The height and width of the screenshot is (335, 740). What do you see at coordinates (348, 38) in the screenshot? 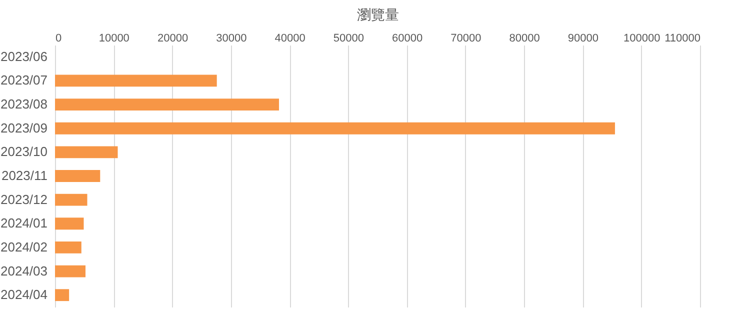
I see `x-tick-label: 50000` at bounding box center [348, 38].